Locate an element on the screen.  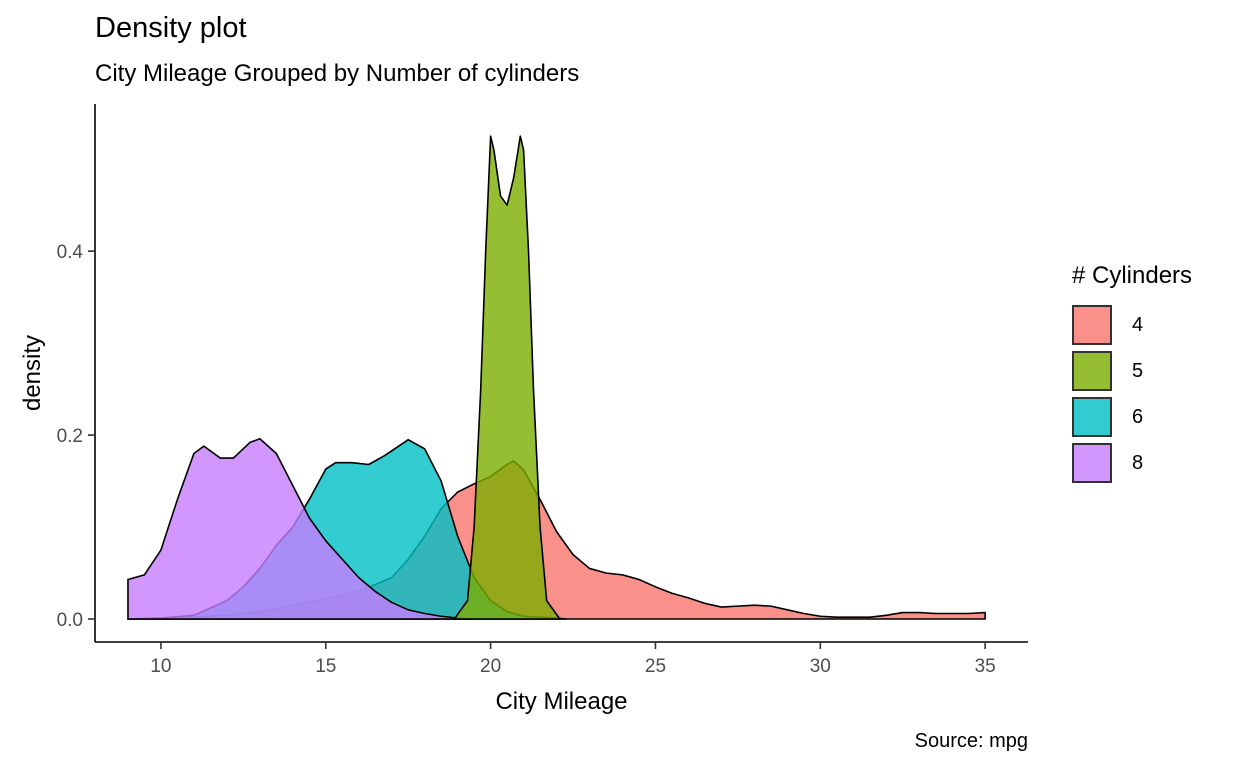
x-tick-label-15: 15 is located at coordinates (325, 666).